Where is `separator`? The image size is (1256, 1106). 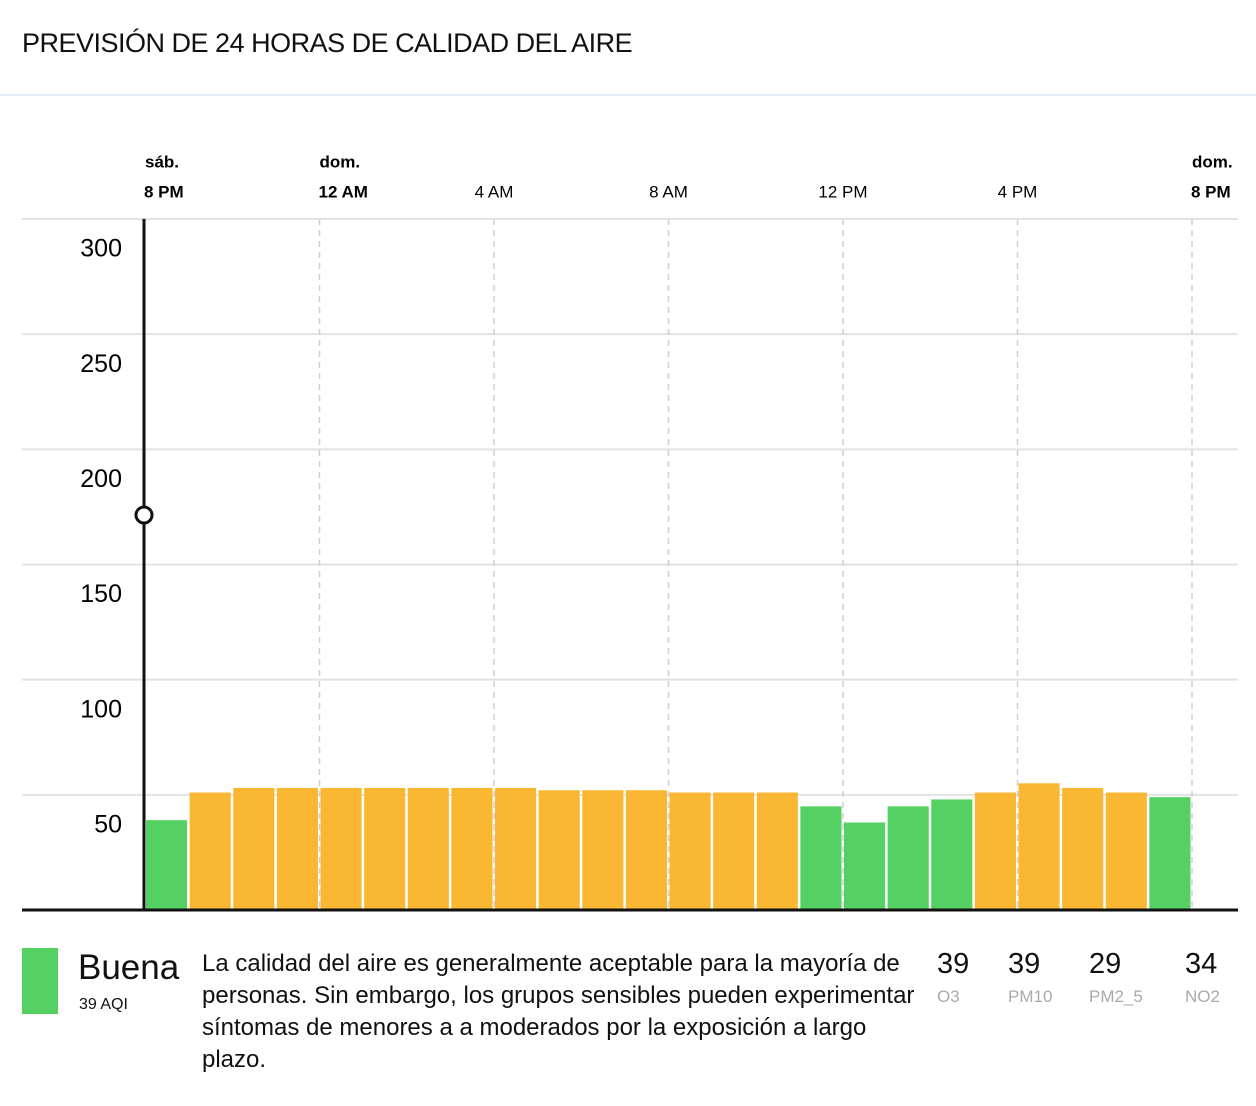
separator is located at coordinates (628, 95).